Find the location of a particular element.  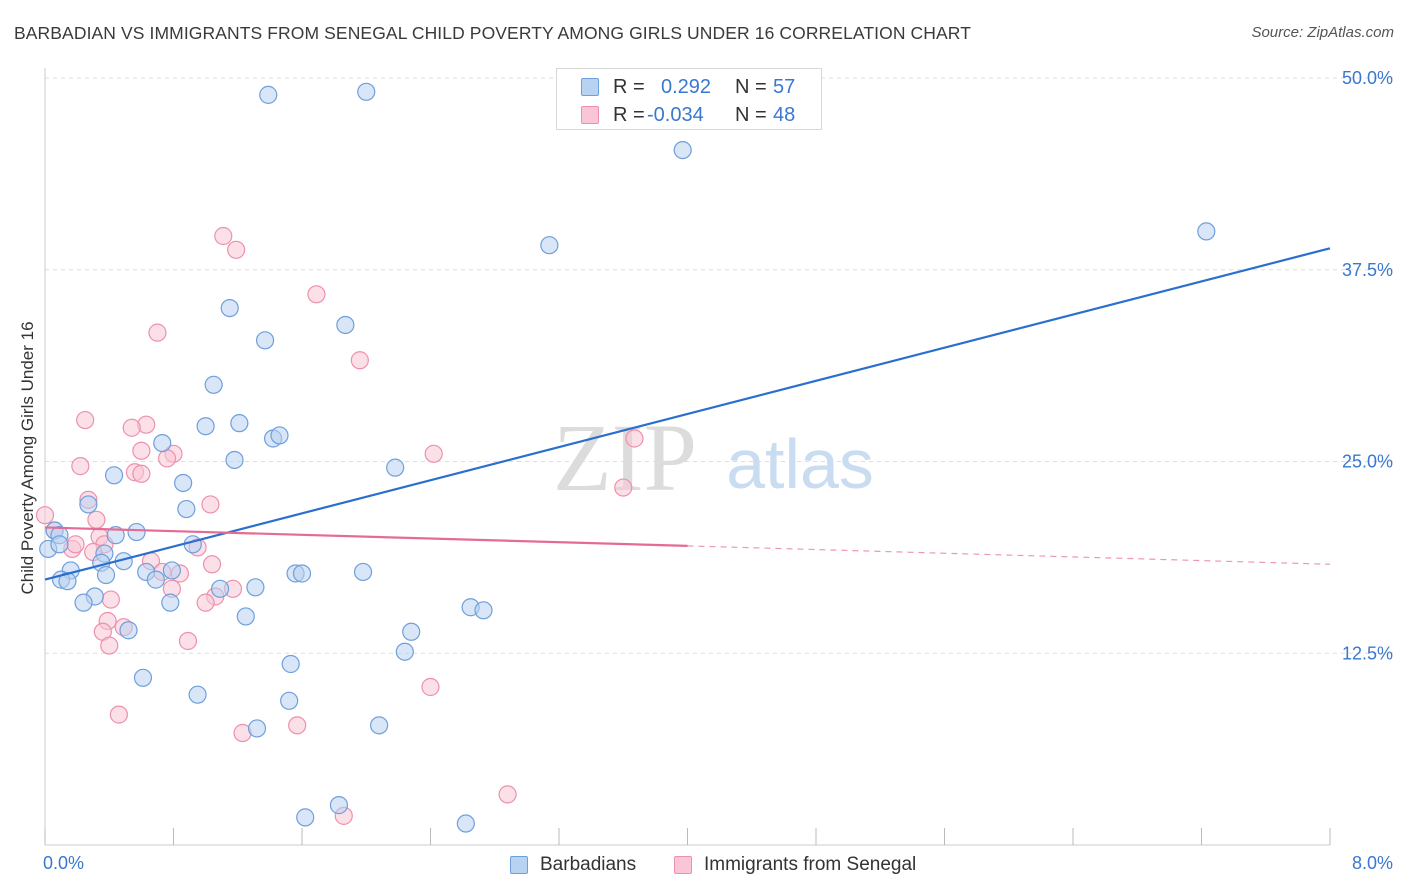

legend-swatch-pink is located at coordinates (683, 865).